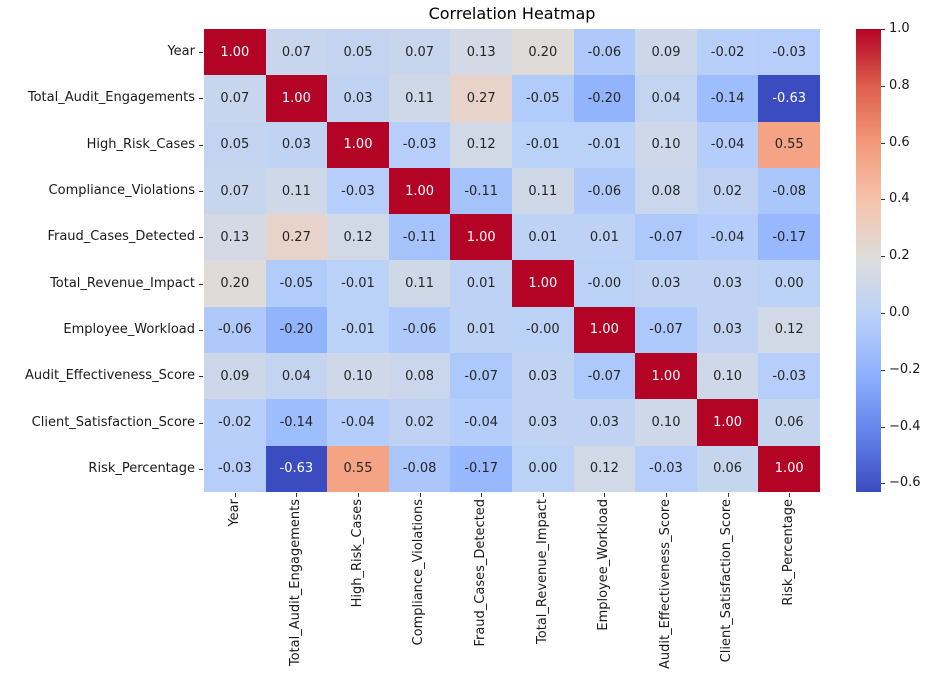 The height and width of the screenshot is (687, 933). What do you see at coordinates (419, 422) in the screenshot?
I see `heatmap-cell: 0.02` at bounding box center [419, 422].